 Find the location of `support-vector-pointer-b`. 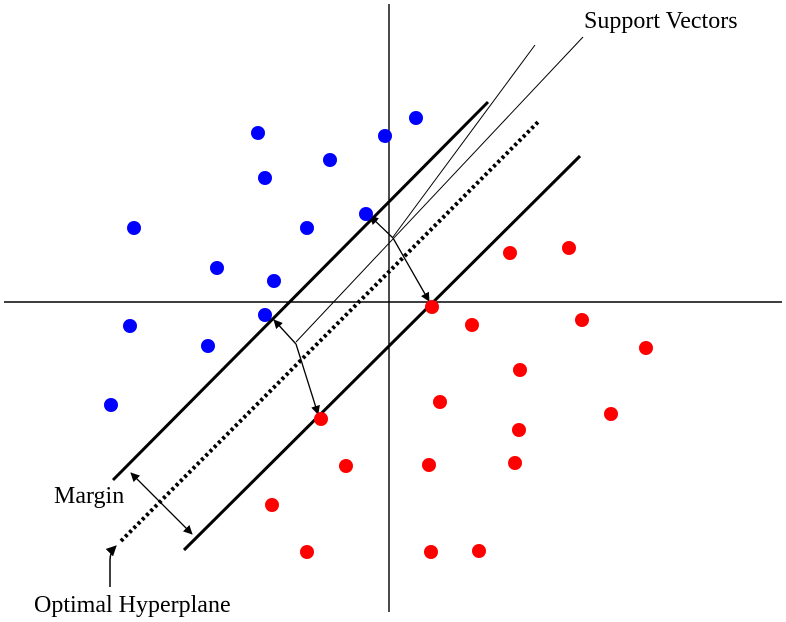

support-vector-pointer-b is located at coordinates (464, 141).